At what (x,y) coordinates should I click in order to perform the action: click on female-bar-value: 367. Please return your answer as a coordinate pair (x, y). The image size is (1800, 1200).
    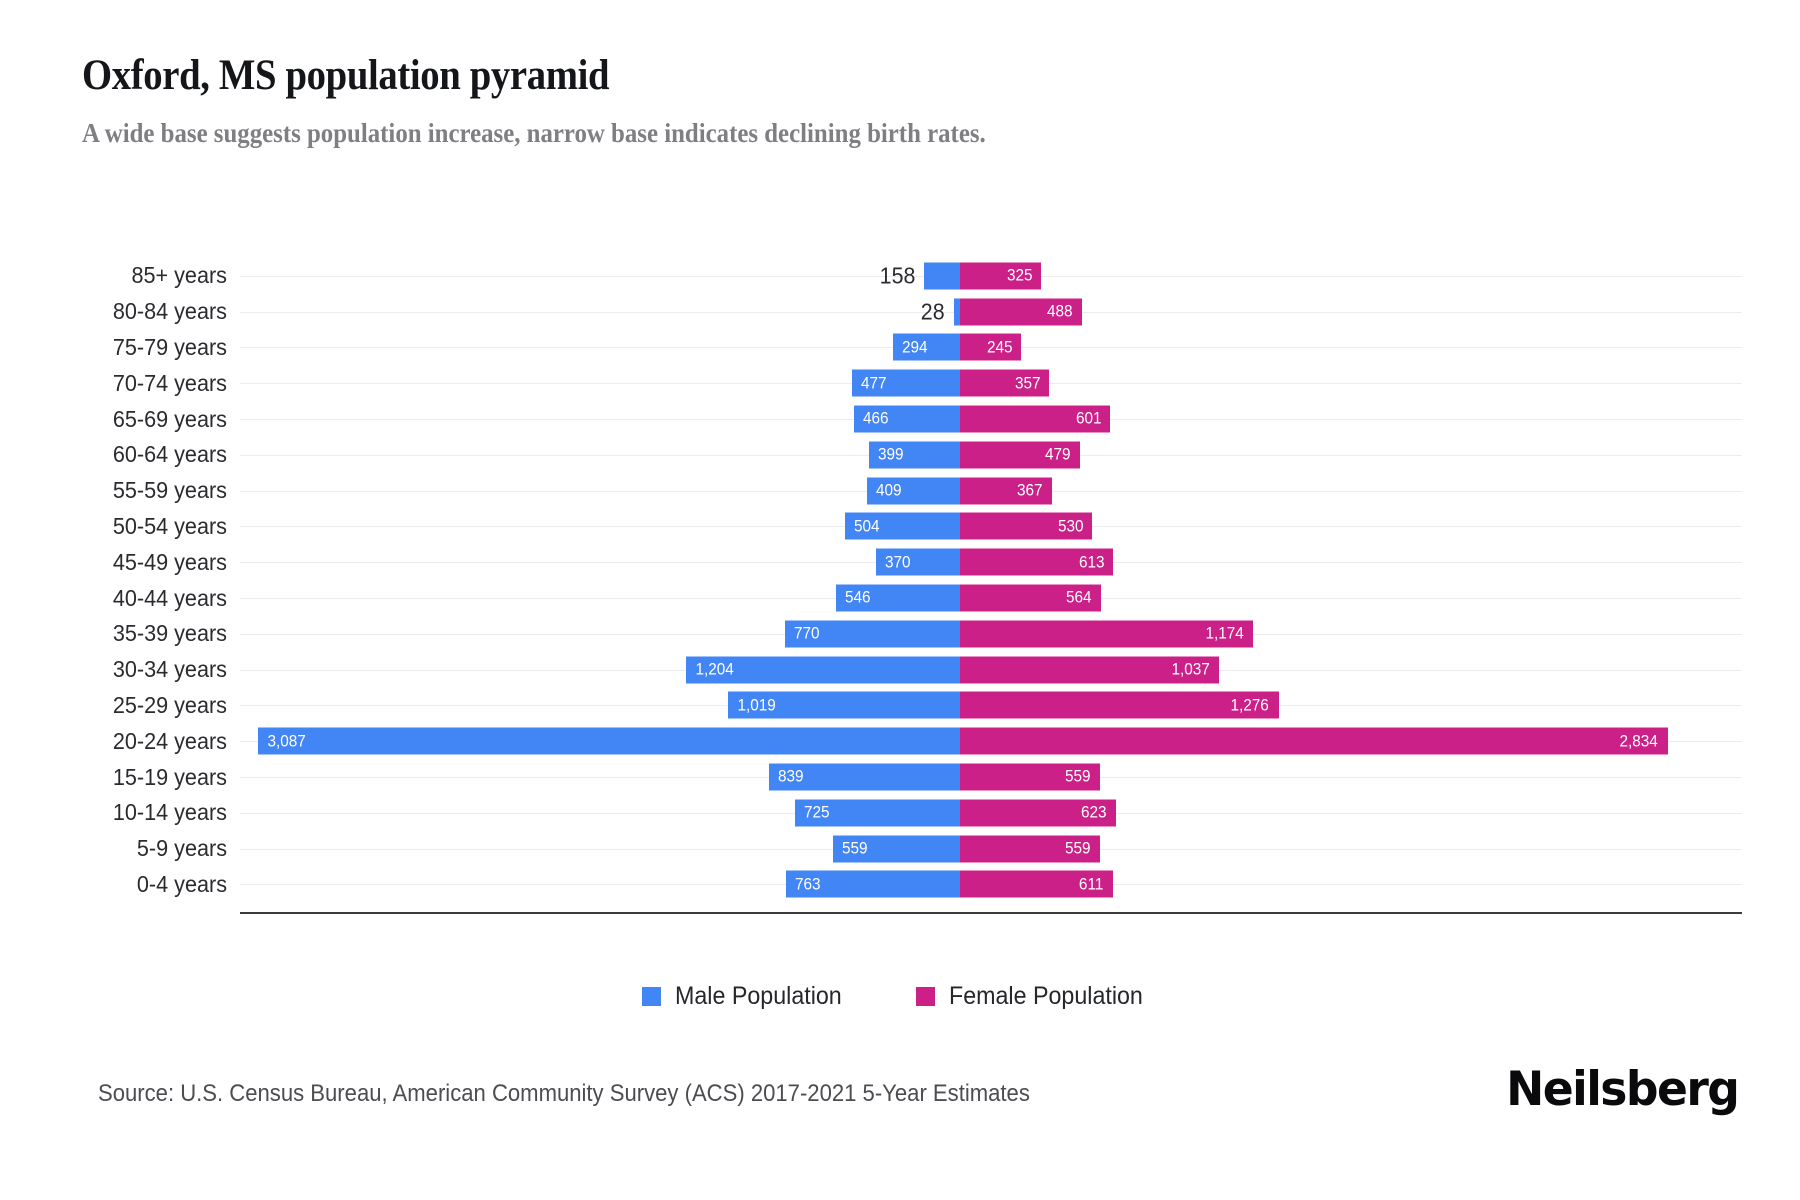
    Looking at the image, I should click on (1030, 490).